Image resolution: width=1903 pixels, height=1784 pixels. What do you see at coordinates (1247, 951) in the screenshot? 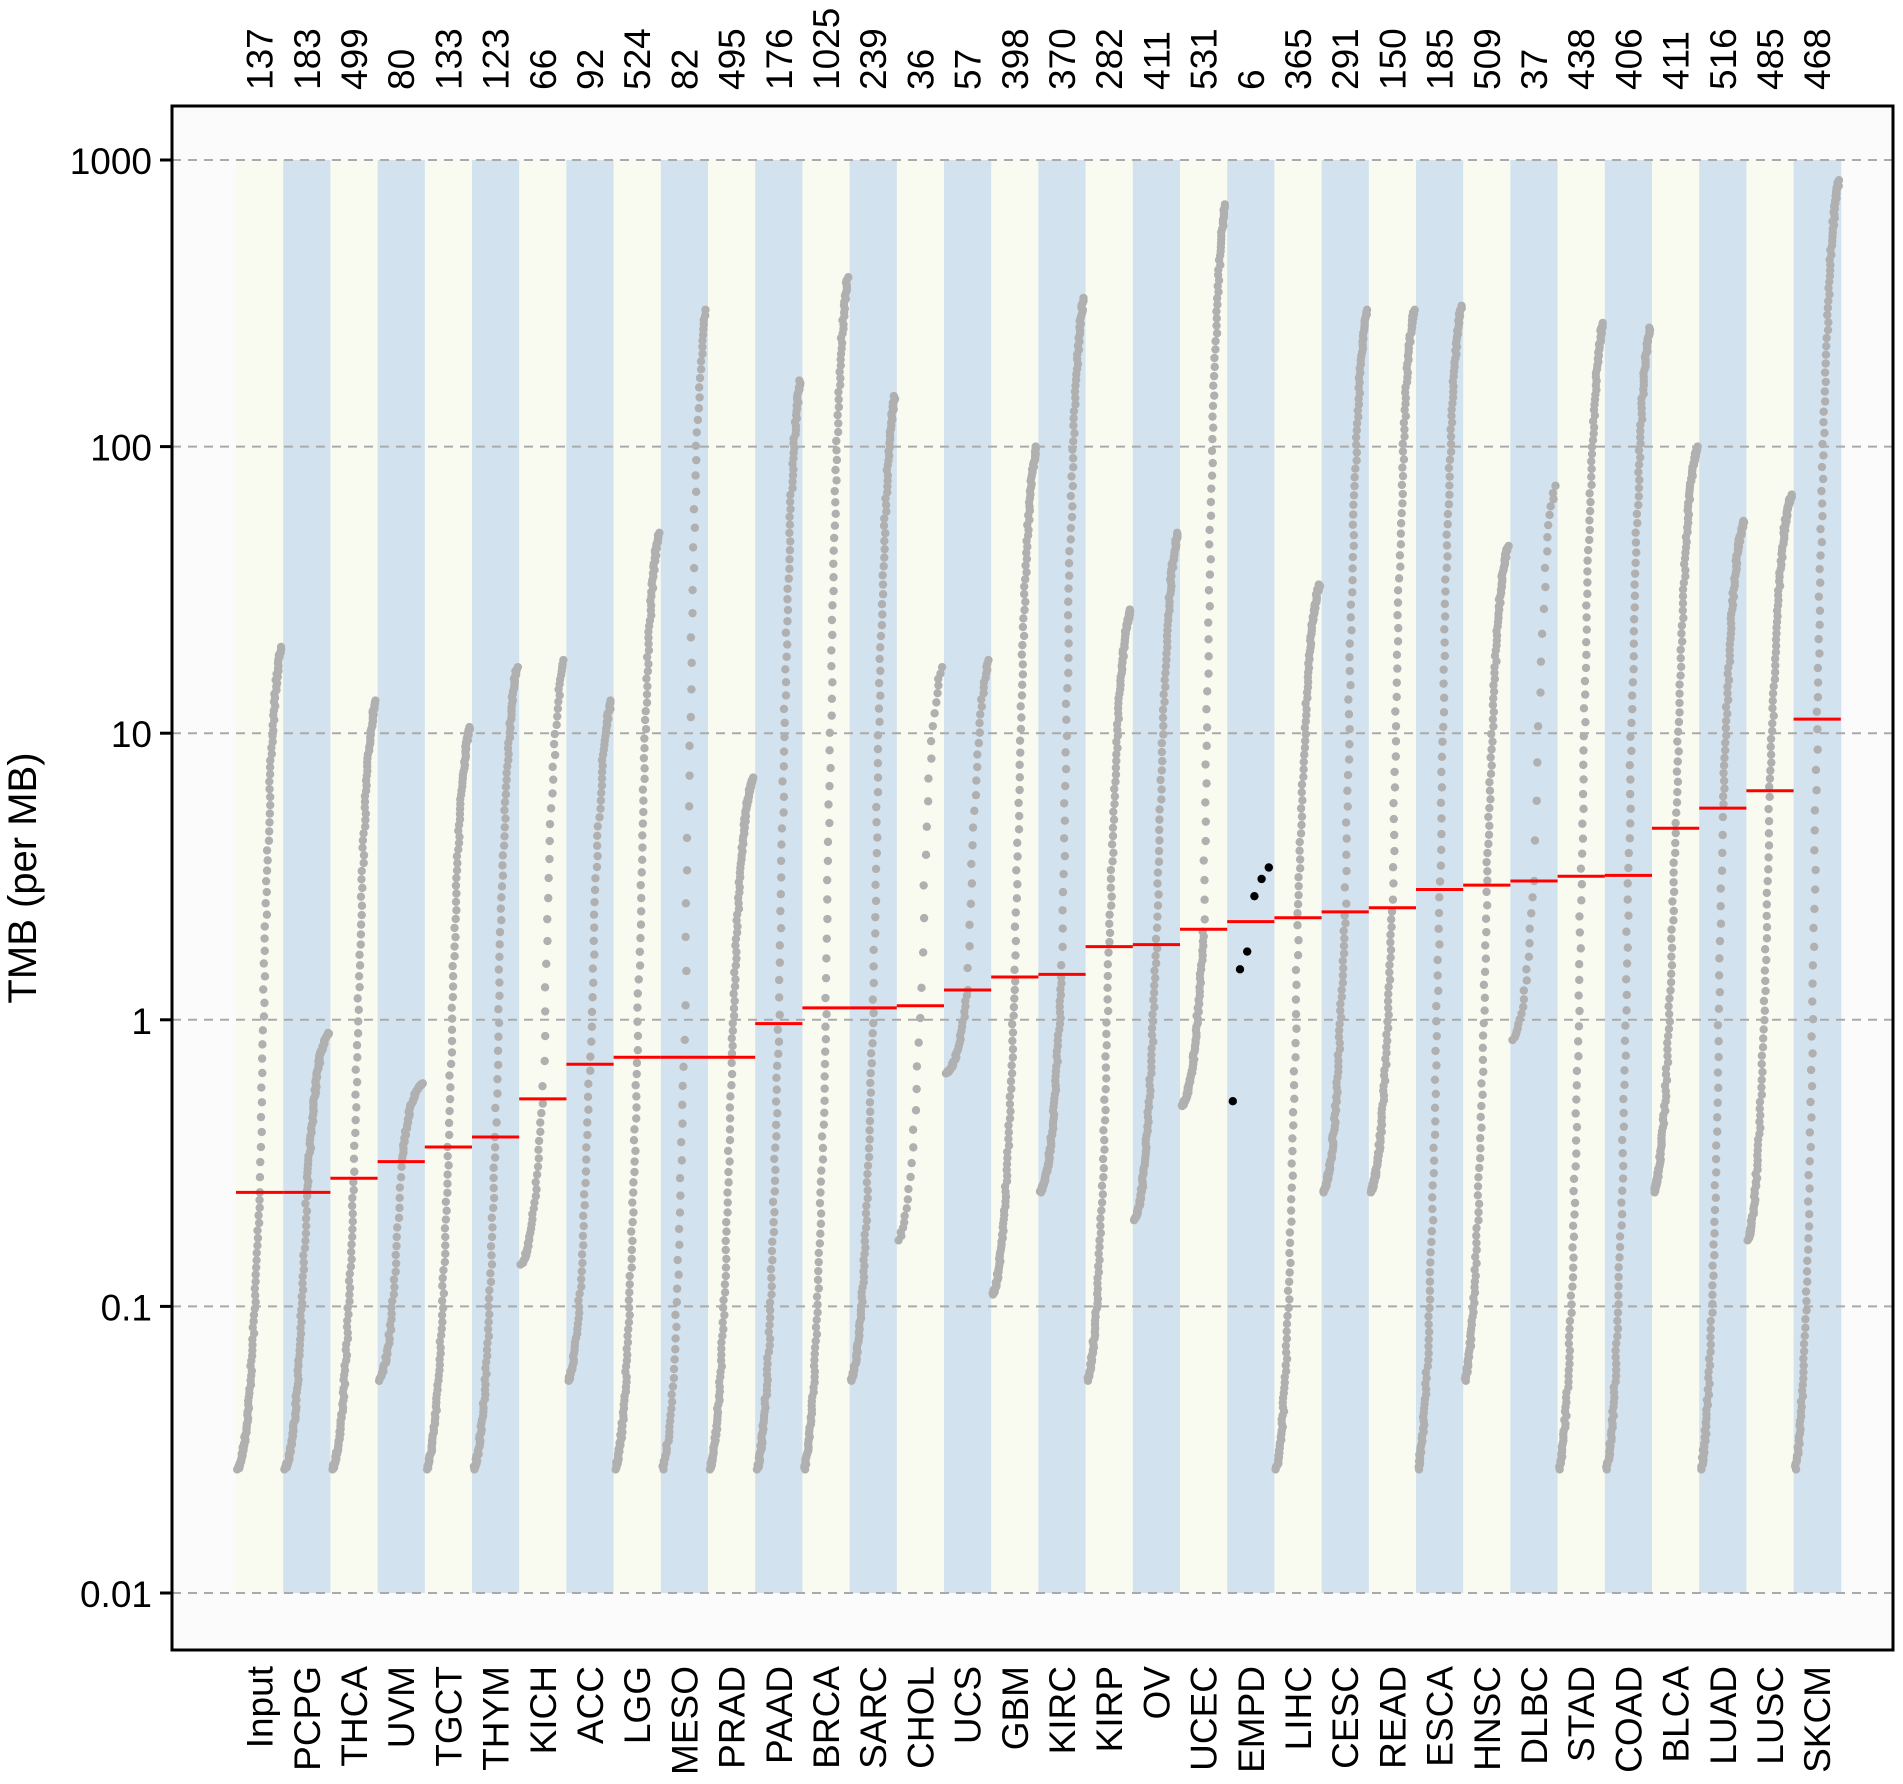
I see `point-empd` at bounding box center [1247, 951].